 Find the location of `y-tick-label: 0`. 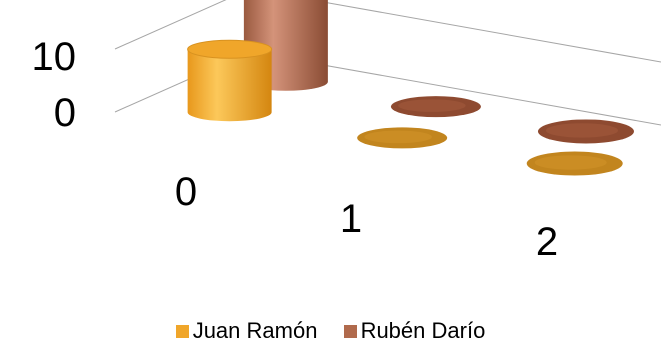

y-tick-label: 0 is located at coordinates (65, 113).